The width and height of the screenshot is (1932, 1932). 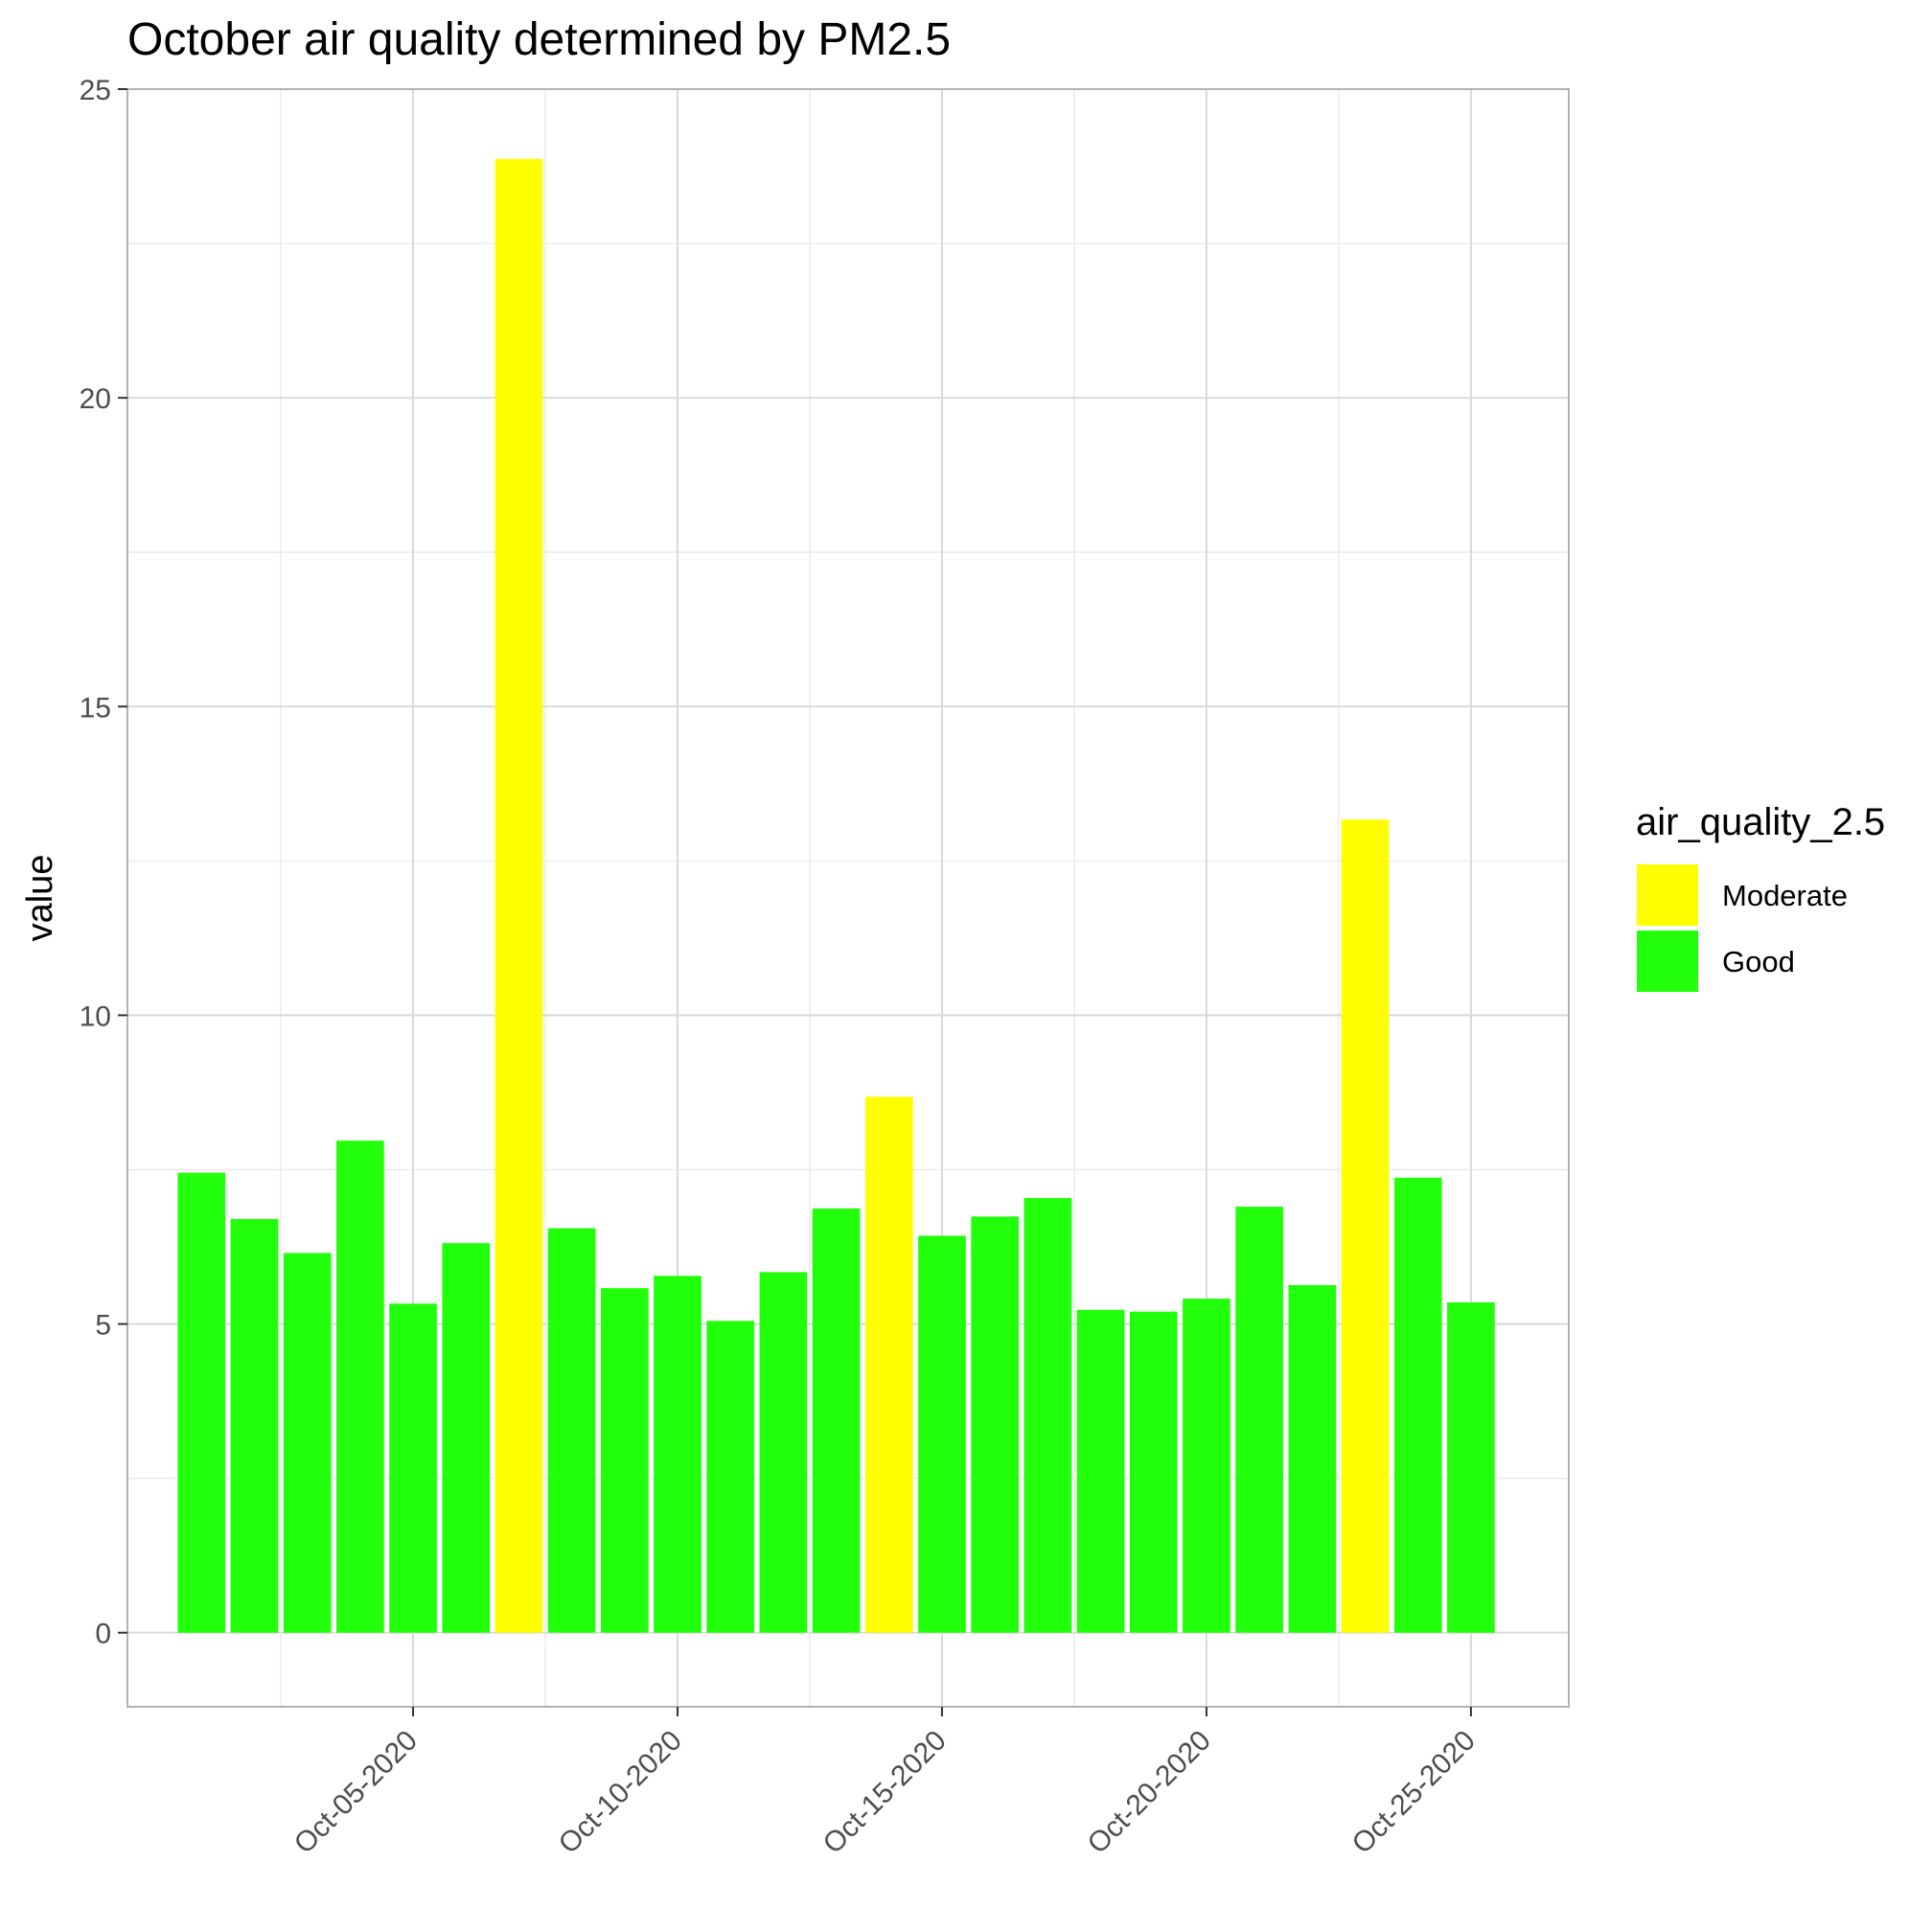 What do you see at coordinates (103, 862) in the screenshot?
I see `y-axis: 0 5 10 15 20 25` at bounding box center [103, 862].